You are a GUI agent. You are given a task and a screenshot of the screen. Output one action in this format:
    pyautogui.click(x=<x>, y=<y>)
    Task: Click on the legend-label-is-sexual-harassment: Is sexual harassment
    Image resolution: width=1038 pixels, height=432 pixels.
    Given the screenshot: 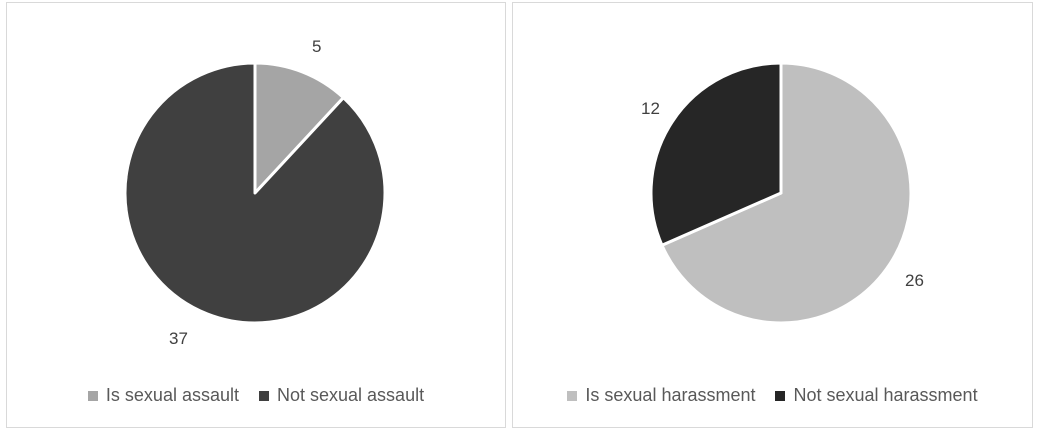 What is the action you would take?
    pyautogui.click(x=670, y=395)
    